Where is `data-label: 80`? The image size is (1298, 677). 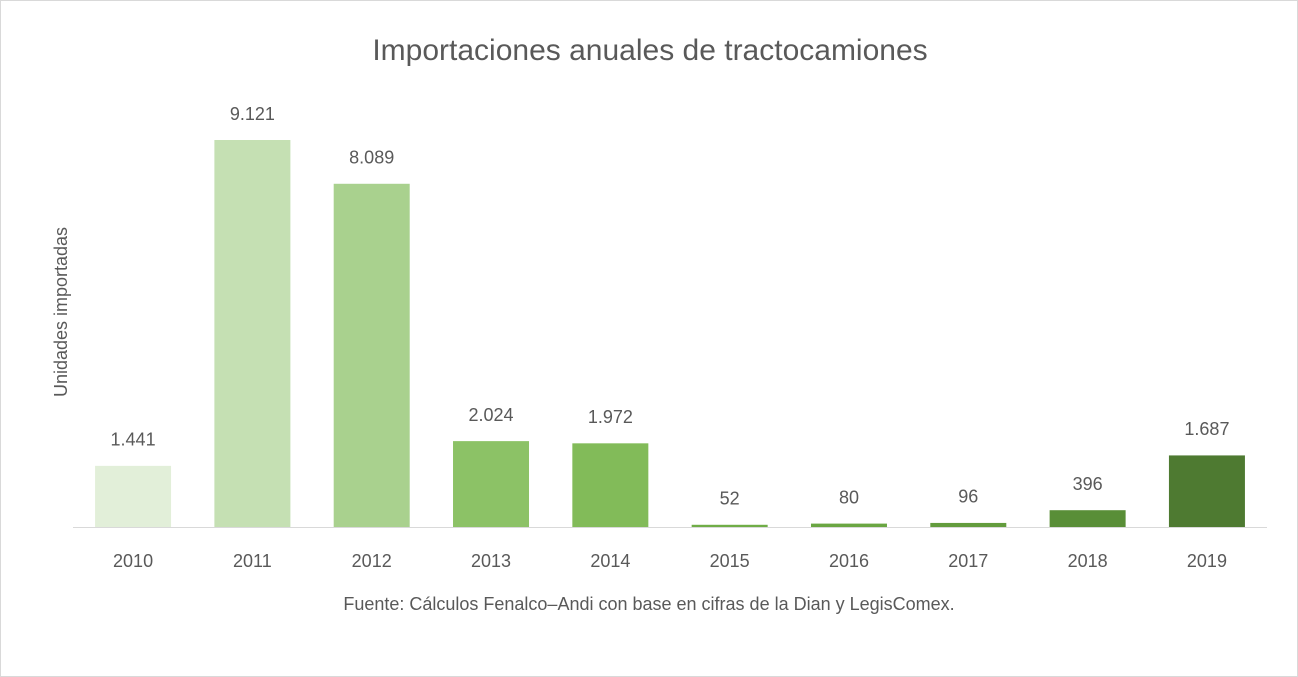 data-label: 80 is located at coordinates (849, 497).